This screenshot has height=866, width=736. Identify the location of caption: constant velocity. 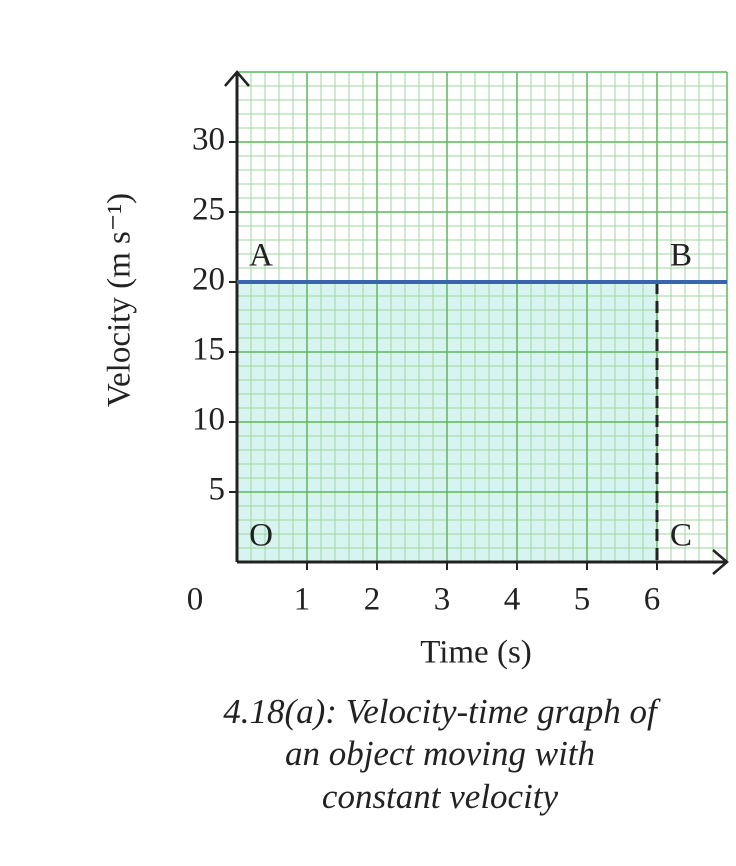
(440, 796).